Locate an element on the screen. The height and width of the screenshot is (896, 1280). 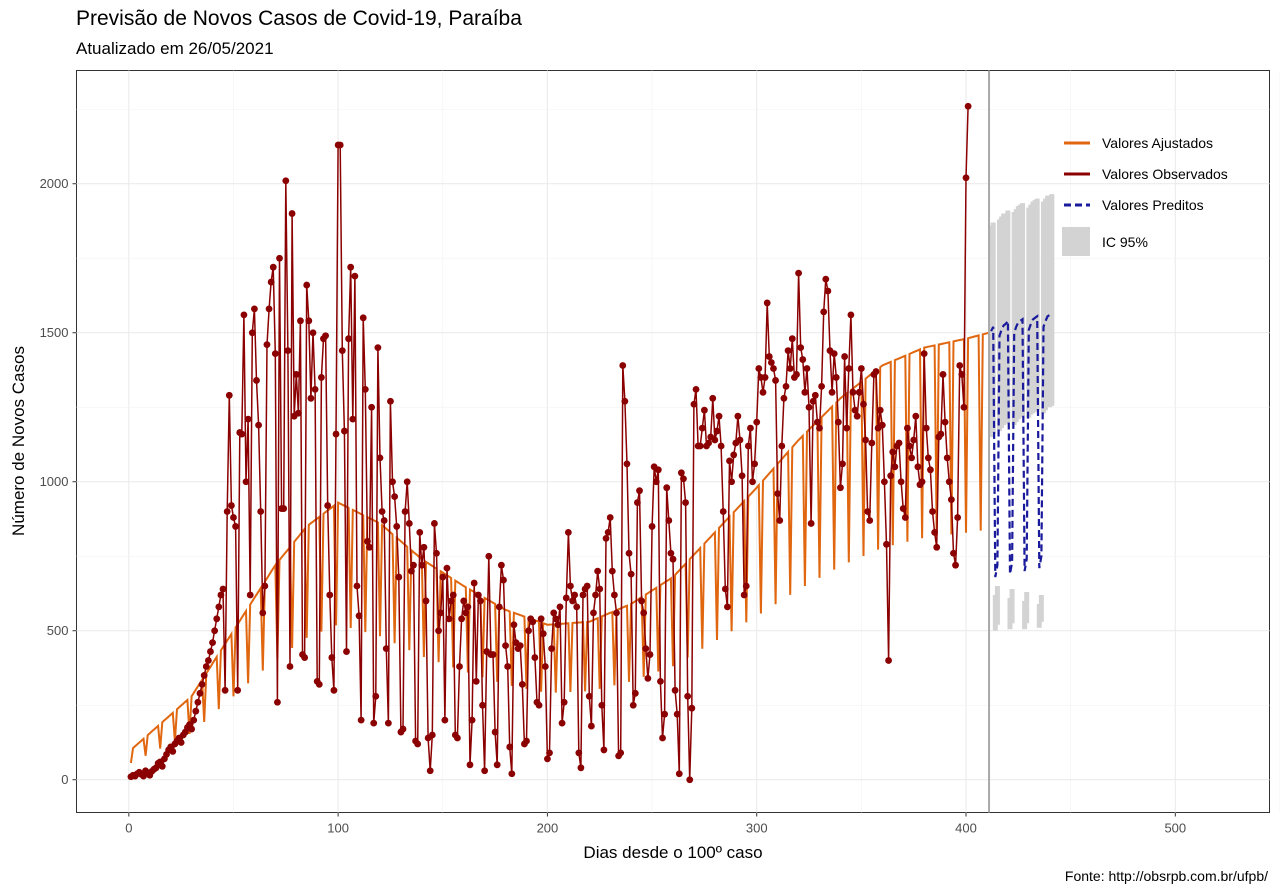
y-tick-label: 1500 is located at coordinates (54, 332).